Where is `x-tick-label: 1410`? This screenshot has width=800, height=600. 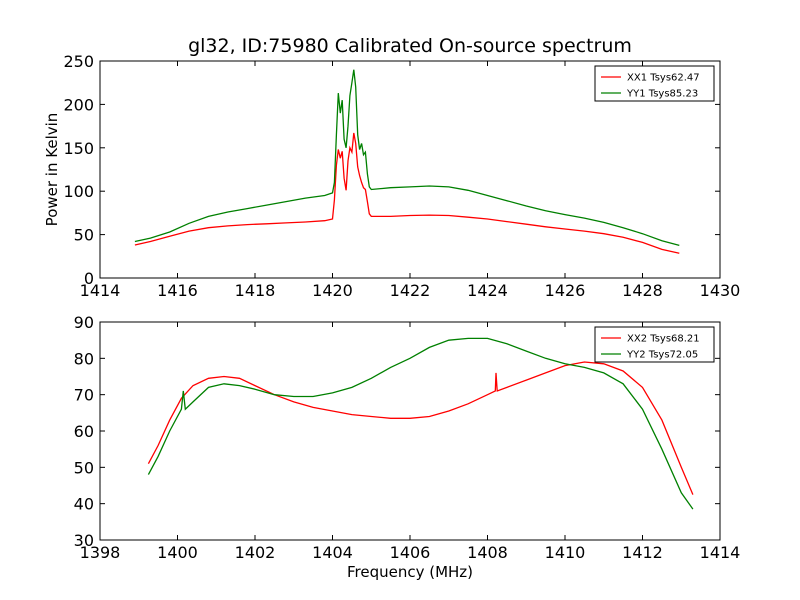 x-tick-label: 1410 is located at coordinates (565, 552).